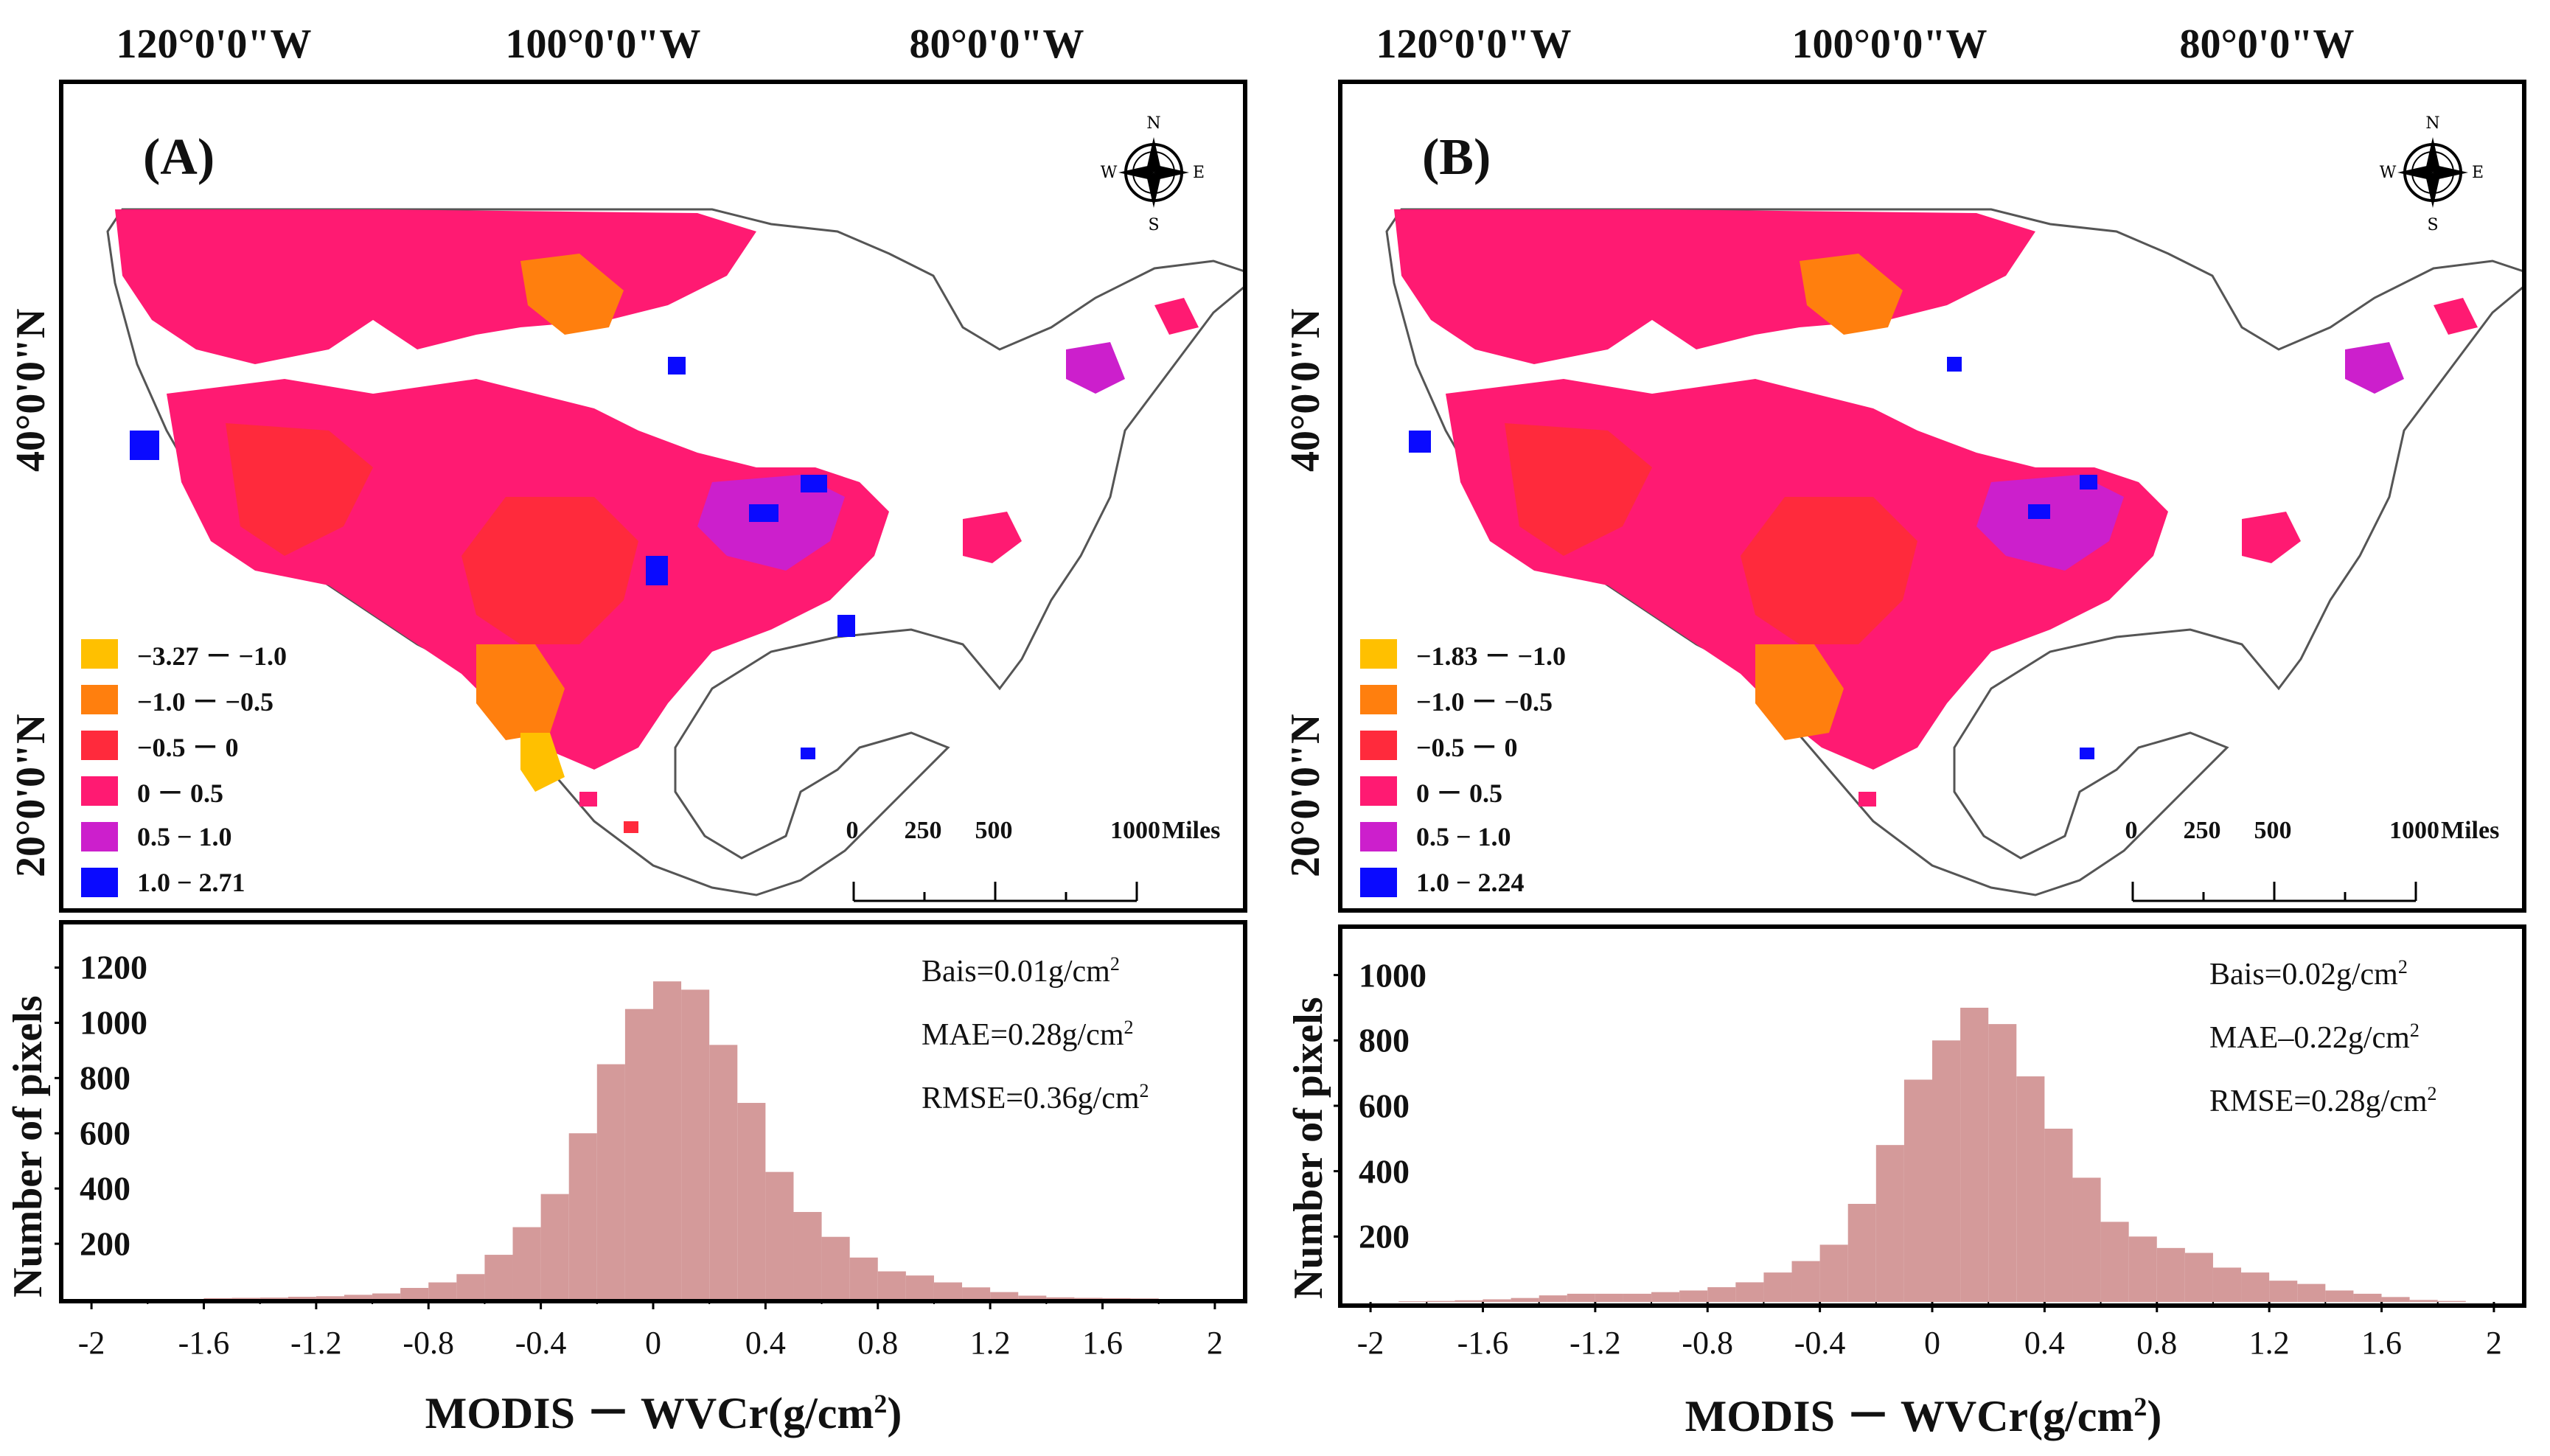 The image size is (2550, 1456). I want to click on x-tick-label: 1.2, so click(990, 1343).